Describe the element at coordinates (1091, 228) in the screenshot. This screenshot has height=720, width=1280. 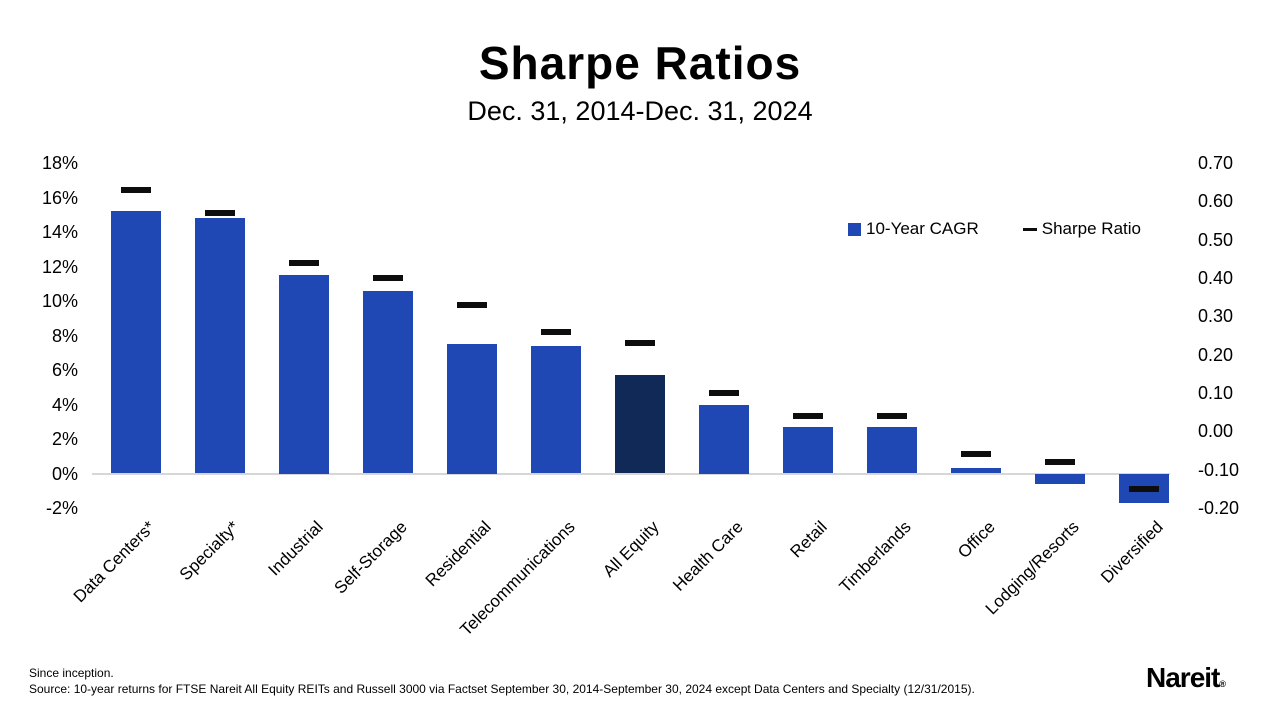
I see `legend-label-sharpe: Sharpe Ratio` at that location.